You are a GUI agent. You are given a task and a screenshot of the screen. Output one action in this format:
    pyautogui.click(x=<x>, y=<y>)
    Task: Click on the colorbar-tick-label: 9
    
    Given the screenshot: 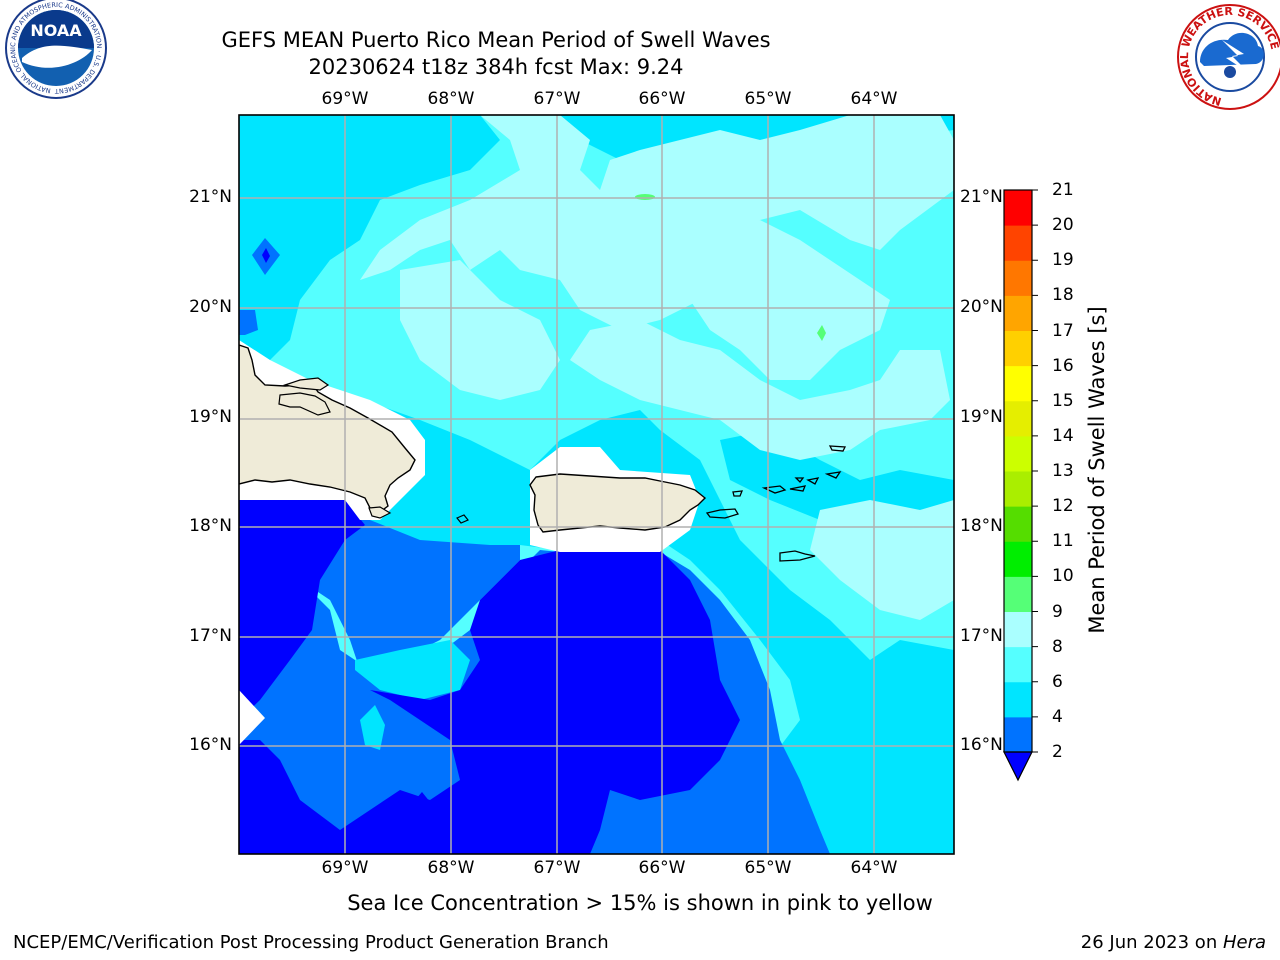 What is the action you would take?
    pyautogui.click(x=1057, y=611)
    